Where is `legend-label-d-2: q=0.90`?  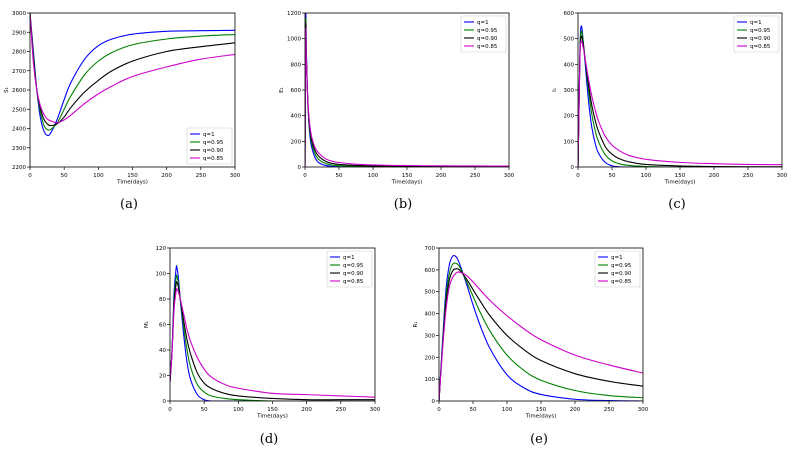
legend-label-d-2: q=0.90 is located at coordinates (353, 274).